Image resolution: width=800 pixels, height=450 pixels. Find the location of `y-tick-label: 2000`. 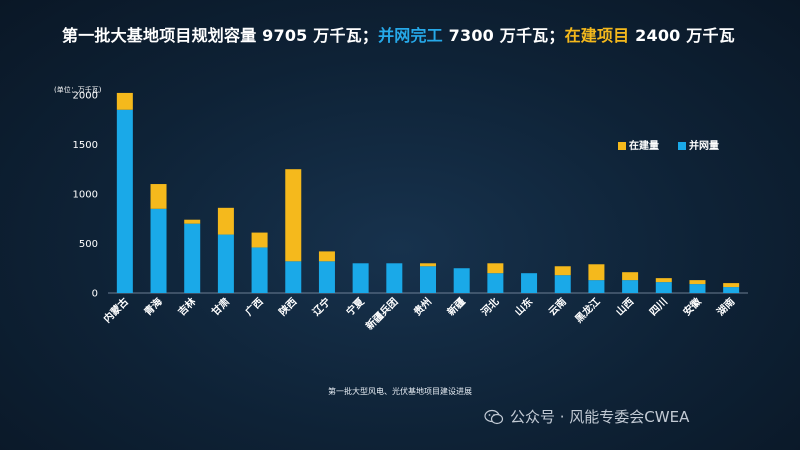

y-tick-label: 2000 is located at coordinates (85, 95).